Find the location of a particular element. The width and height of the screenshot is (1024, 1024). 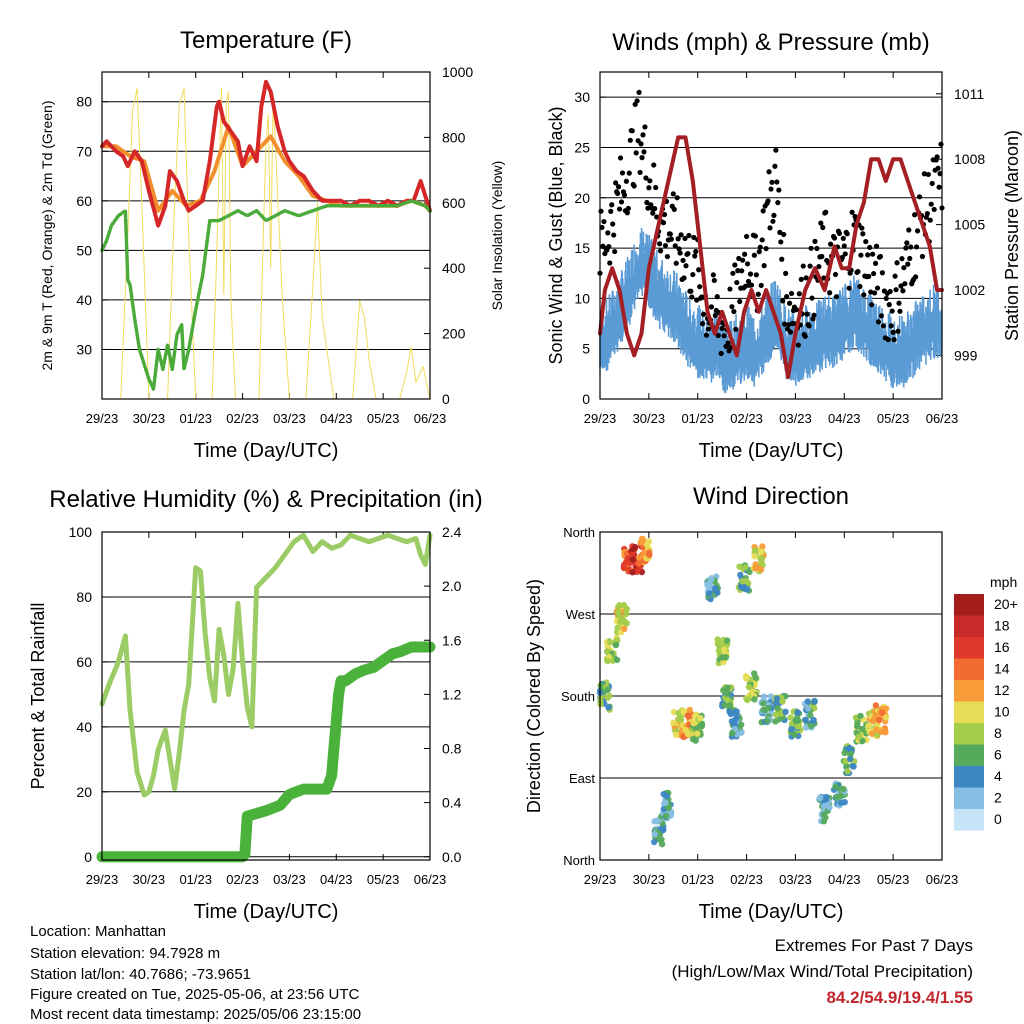

y2-tick-label: 1.6 is located at coordinates (452, 640).